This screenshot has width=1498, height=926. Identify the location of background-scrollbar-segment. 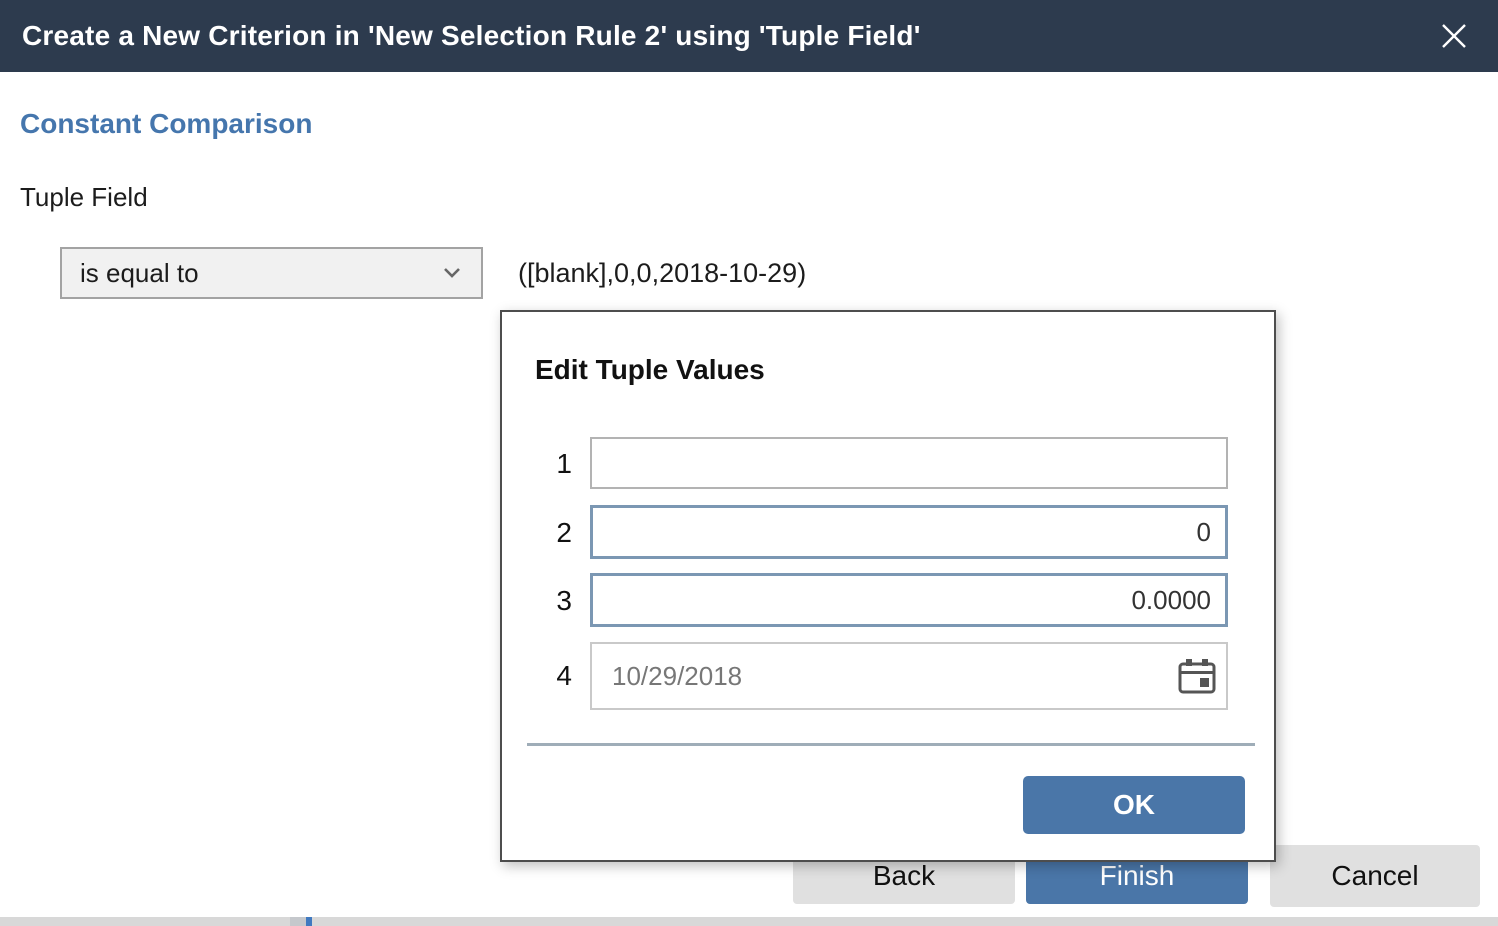
(298, 921).